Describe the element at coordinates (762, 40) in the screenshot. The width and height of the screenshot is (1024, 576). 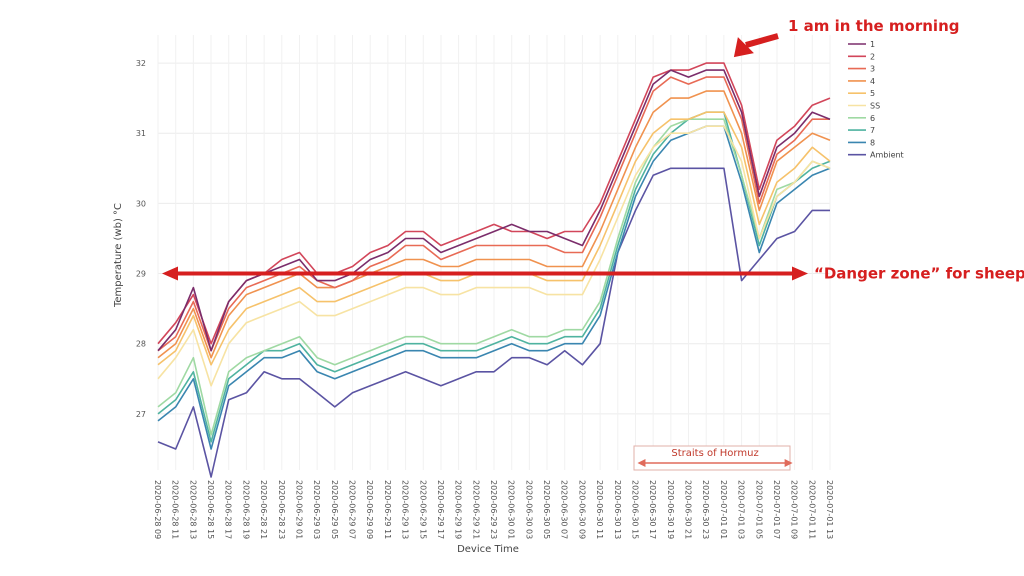
I see `morning-arrow` at that location.